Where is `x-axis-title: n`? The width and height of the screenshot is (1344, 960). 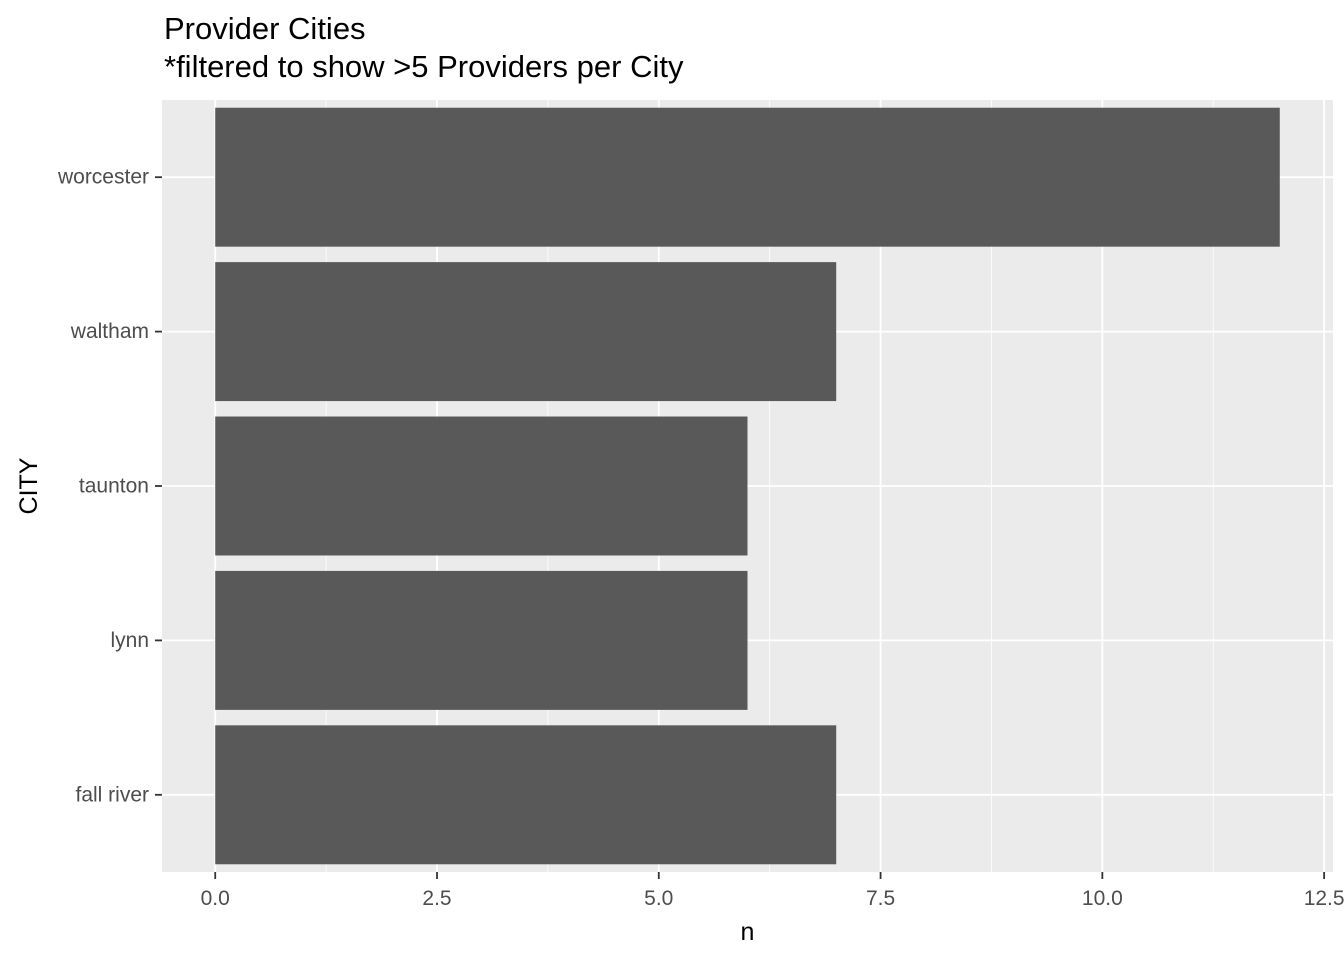 x-axis-title: n is located at coordinates (748, 932).